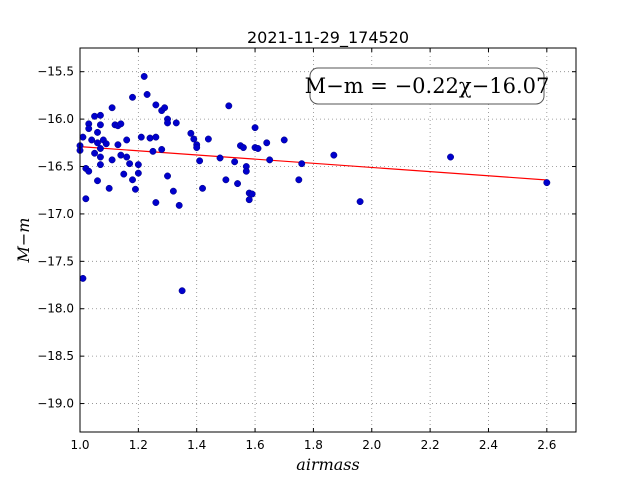 This screenshot has width=640, height=480. Describe the element at coordinates (23, 241) in the screenshot. I see `y-axis-label: M−m` at that location.